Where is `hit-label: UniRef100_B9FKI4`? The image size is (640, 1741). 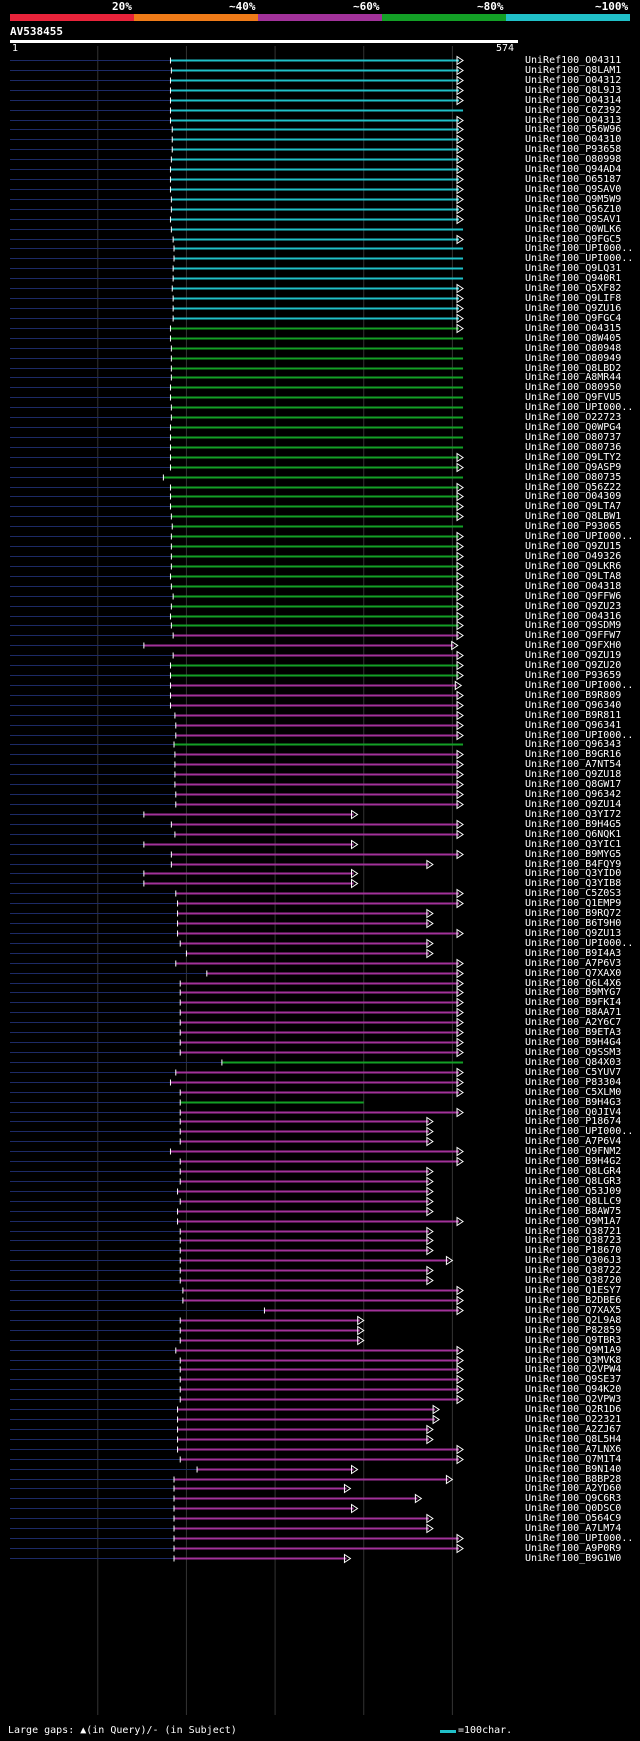 hit-label: UniRef100_B9FKI4 is located at coordinates (573, 1002).